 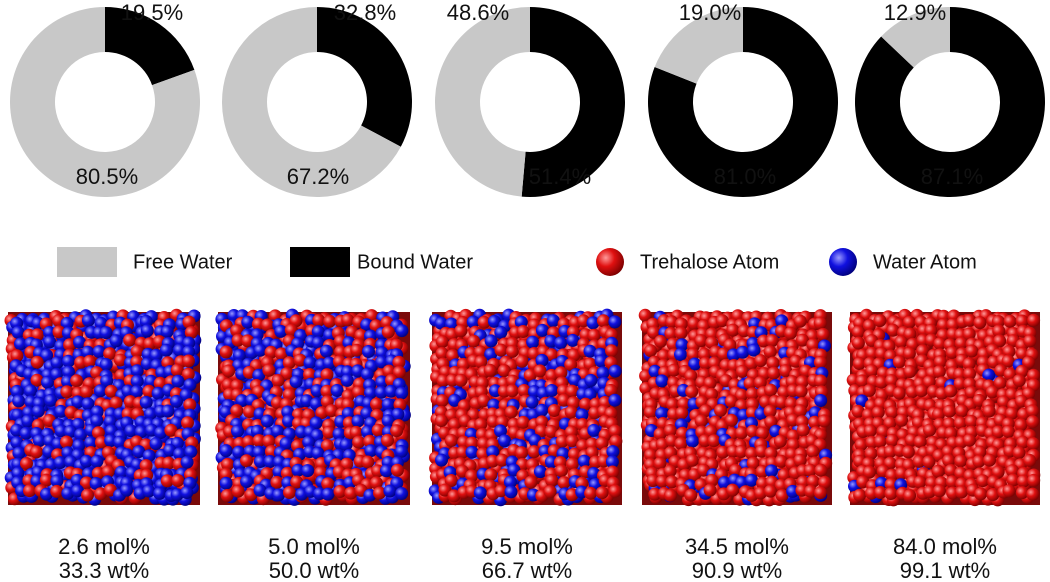 What do you see at coordinates (950, 102) in the screenshot?
I see `donut-wedge` at bounding box center [950, 102].